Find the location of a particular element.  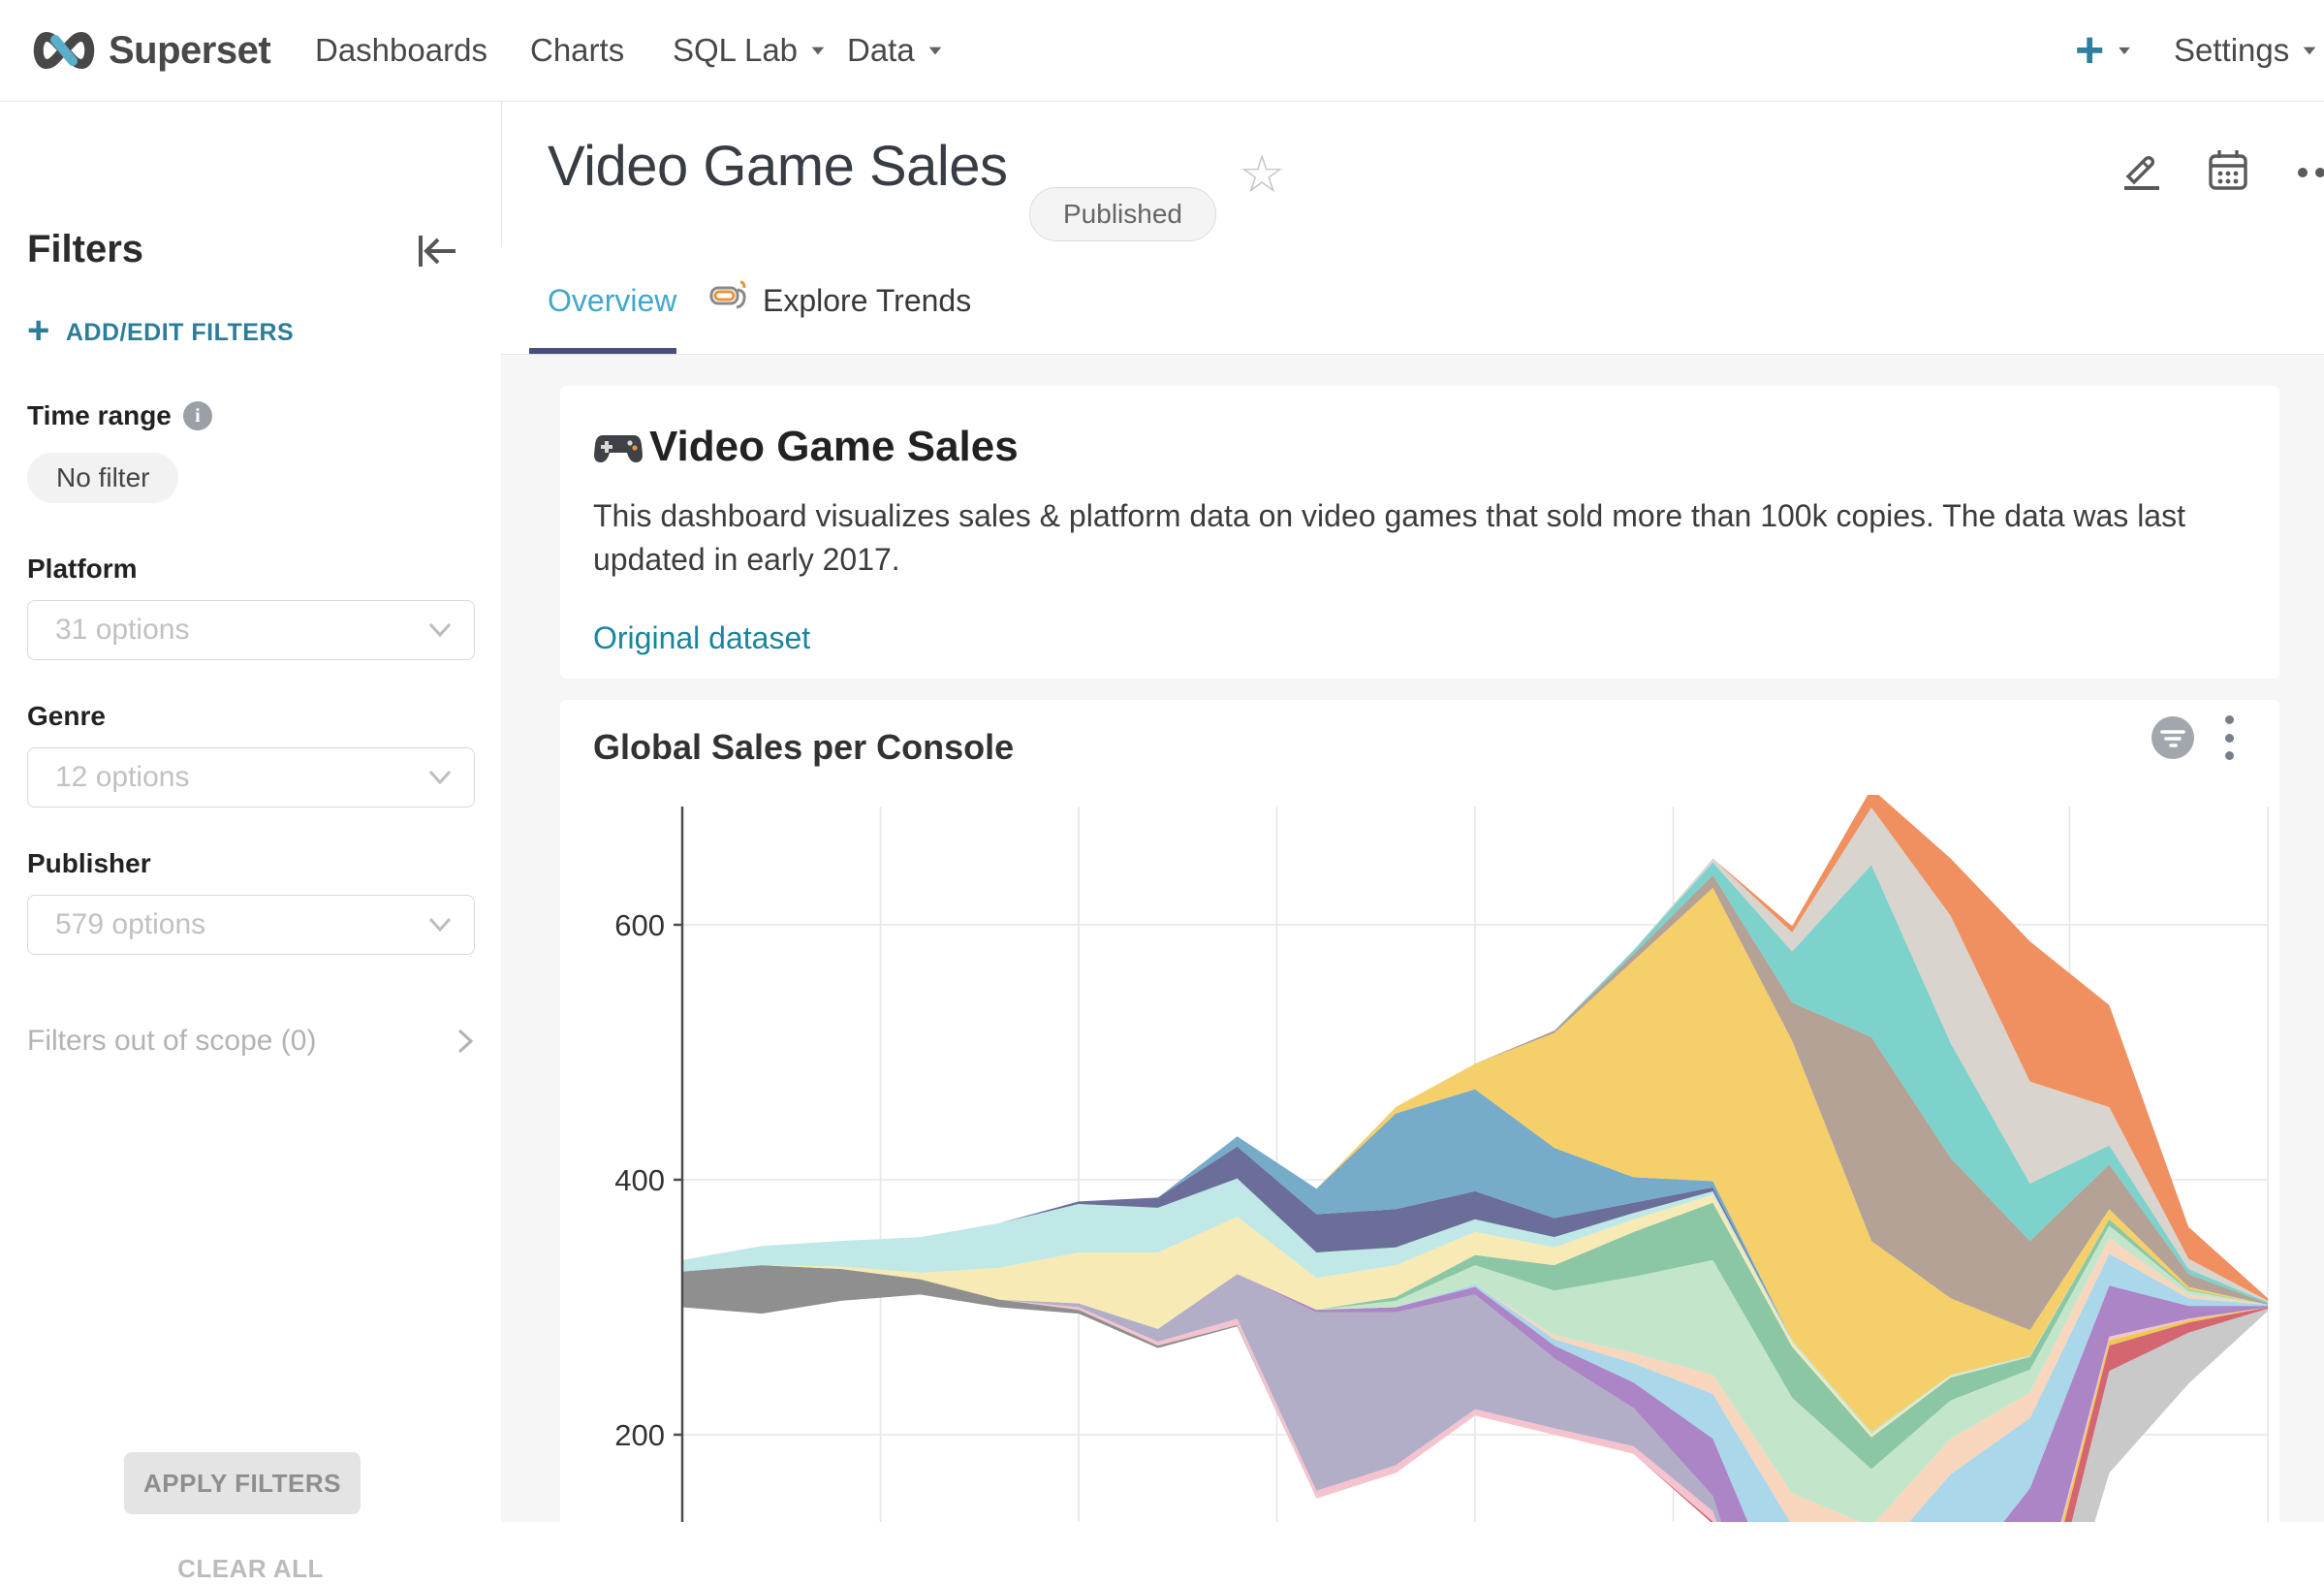

calendar-icon is located at coordinates (2228, 172).